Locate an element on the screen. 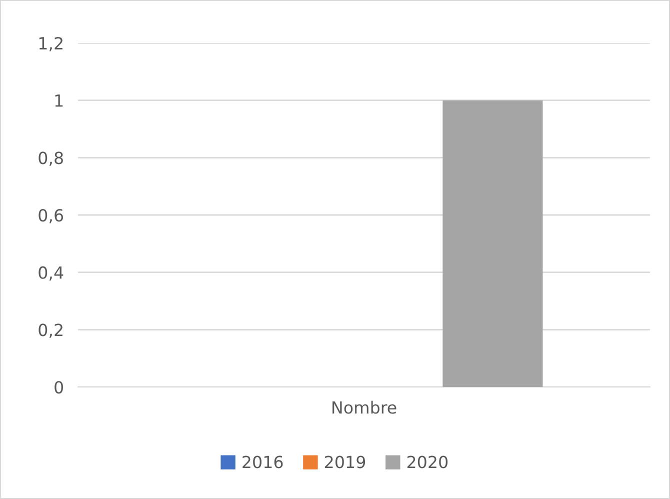 Image resolution: width=670 pixels, height=499 pixels. y-tick-label: 1,2 is located at coordinates (50, 44).